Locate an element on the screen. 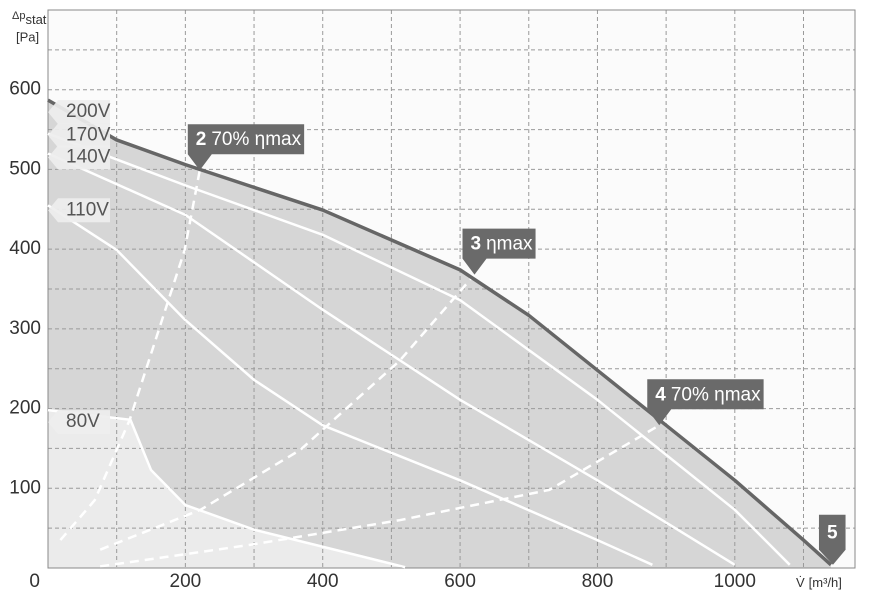 The image size is (871, 607). callout-number: 4 is located at coordinates (660, 394).